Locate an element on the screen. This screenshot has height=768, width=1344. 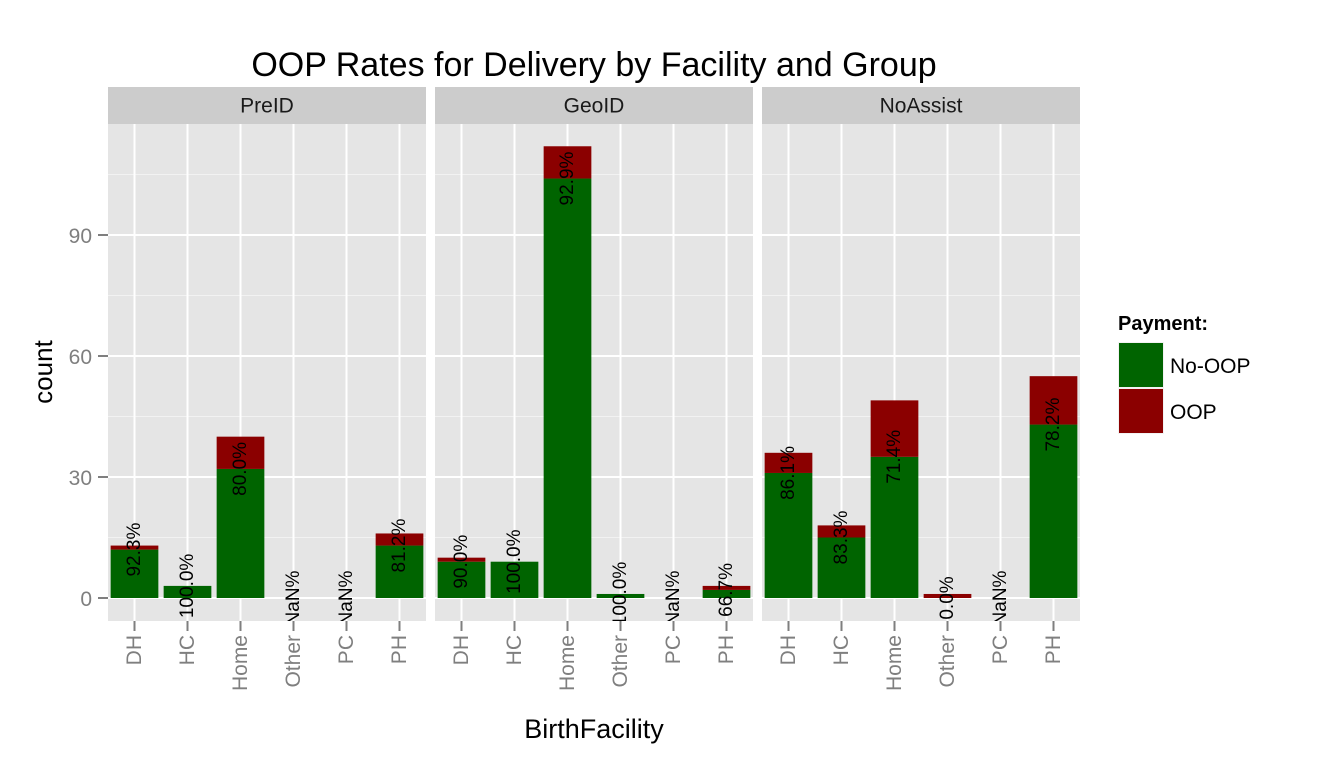
data-label-GeoID-Other: 100.0% is located at coordinates (620, 594).